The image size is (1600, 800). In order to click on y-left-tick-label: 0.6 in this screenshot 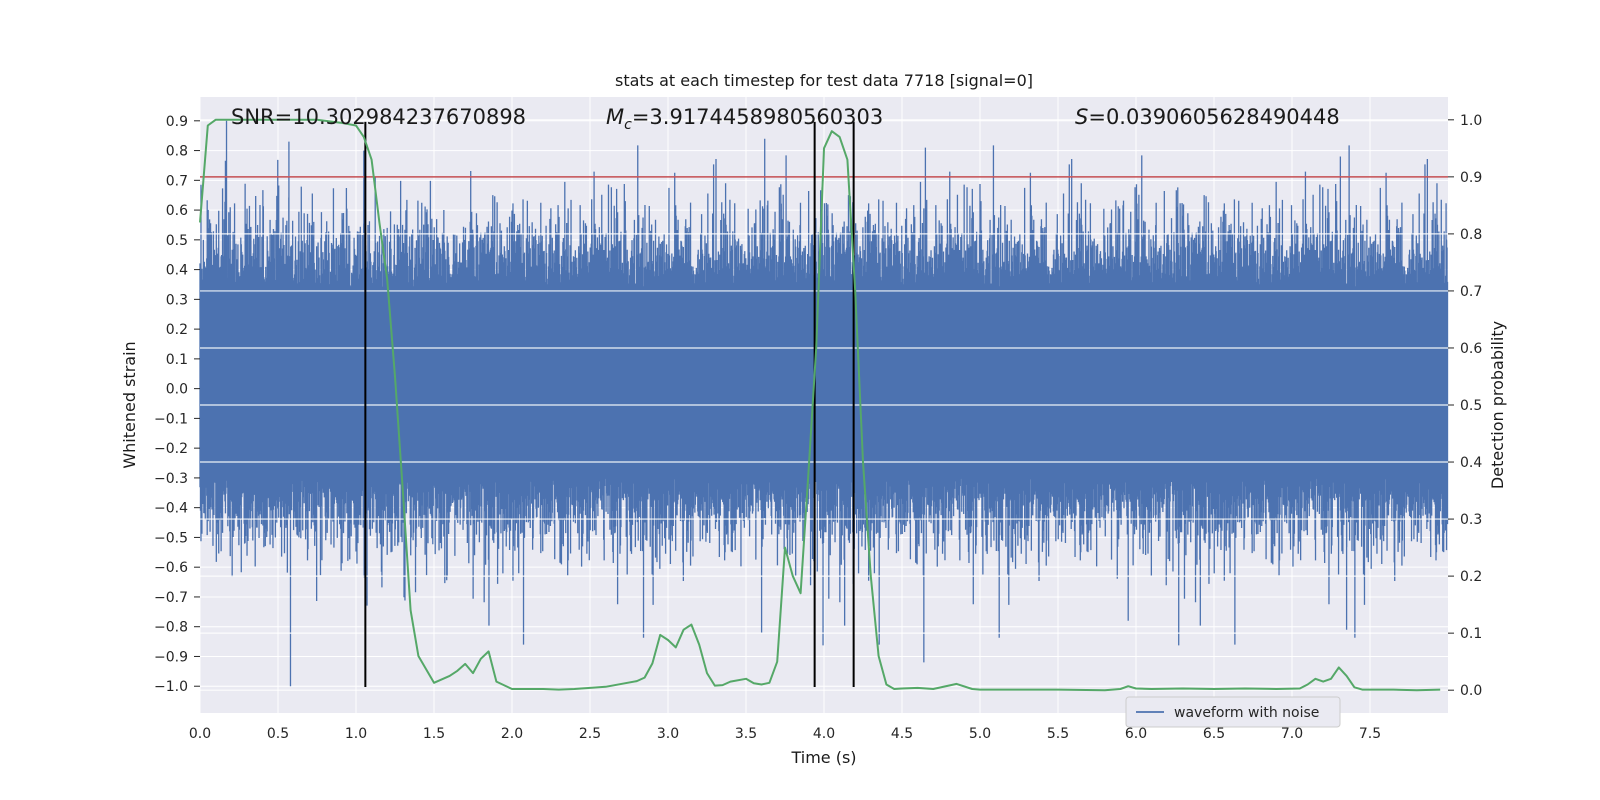, I will do `click(177, 211)`.